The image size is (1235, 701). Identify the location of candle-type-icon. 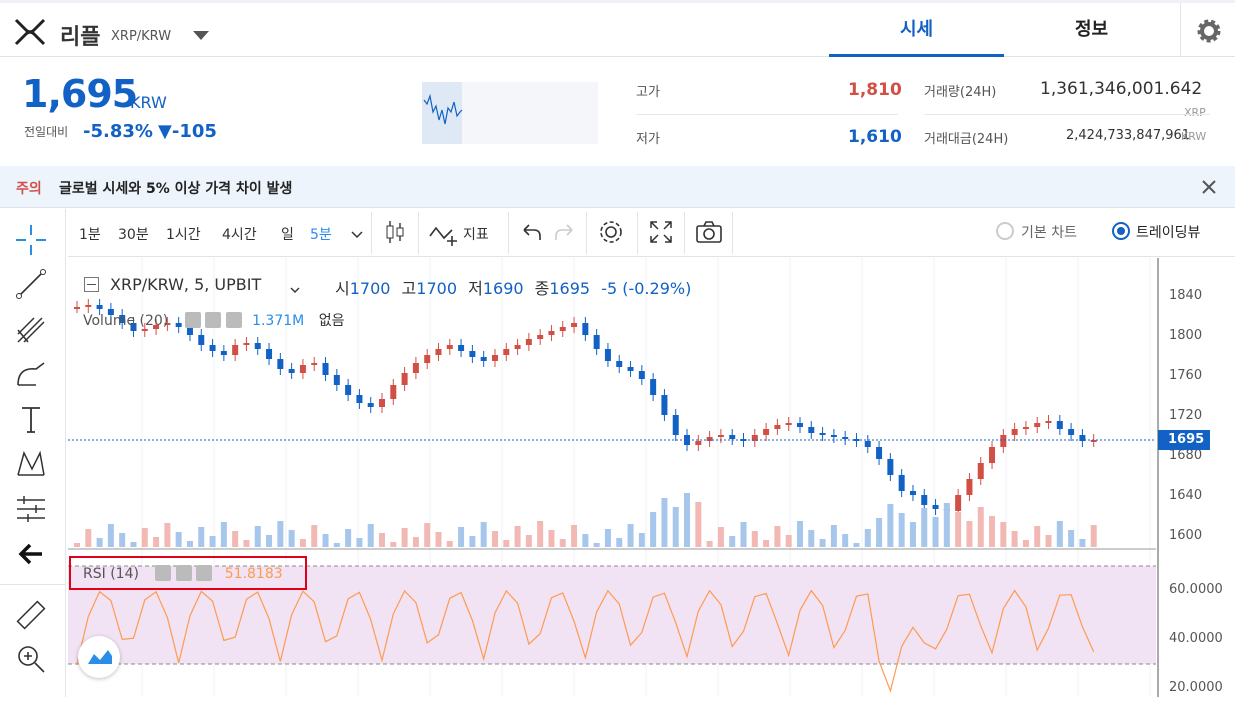
(395, 234).